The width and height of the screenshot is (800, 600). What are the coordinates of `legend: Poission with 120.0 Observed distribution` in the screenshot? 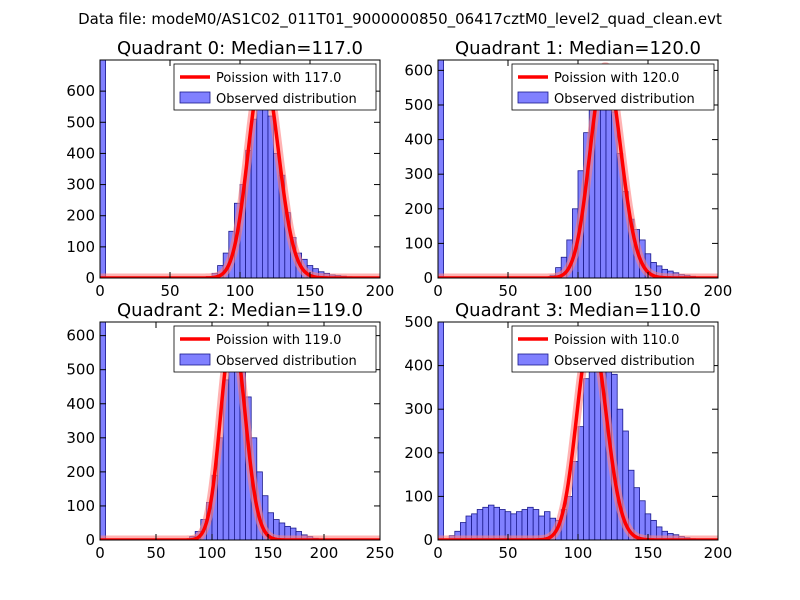 It's located at (613, 87).